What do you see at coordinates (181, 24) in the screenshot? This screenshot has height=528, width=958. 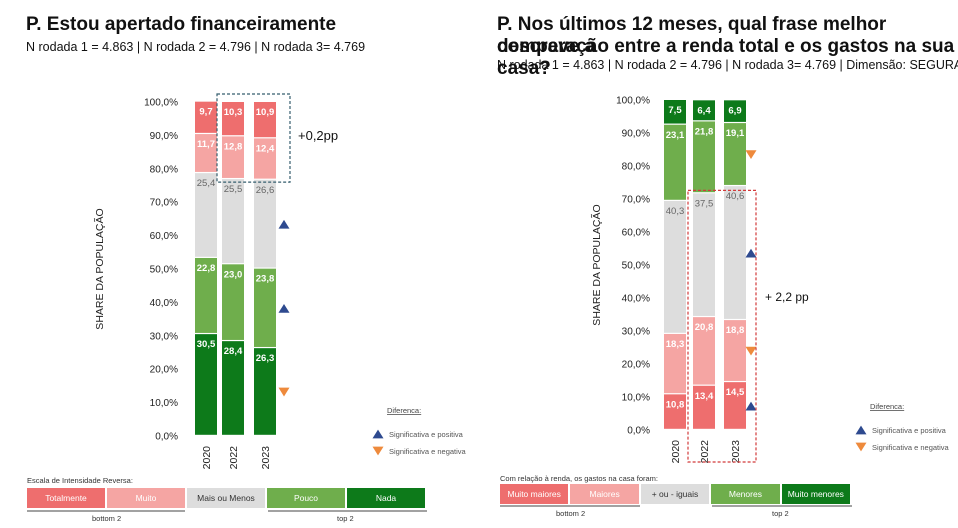 I see `left-chart-title: P. Estou apertado financeiramente` at bounding box center [181, 24].